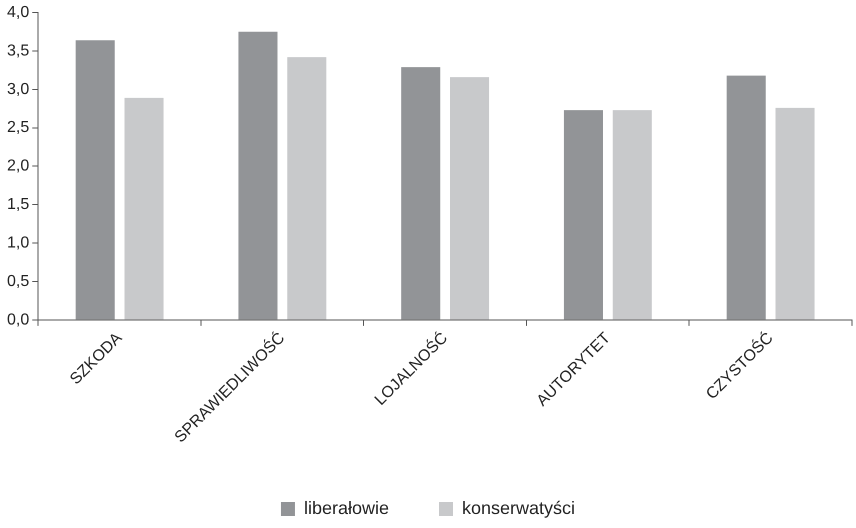 The image size is (856, 528). I want to click on legend-label: konserwatyści, so click(519, 508).